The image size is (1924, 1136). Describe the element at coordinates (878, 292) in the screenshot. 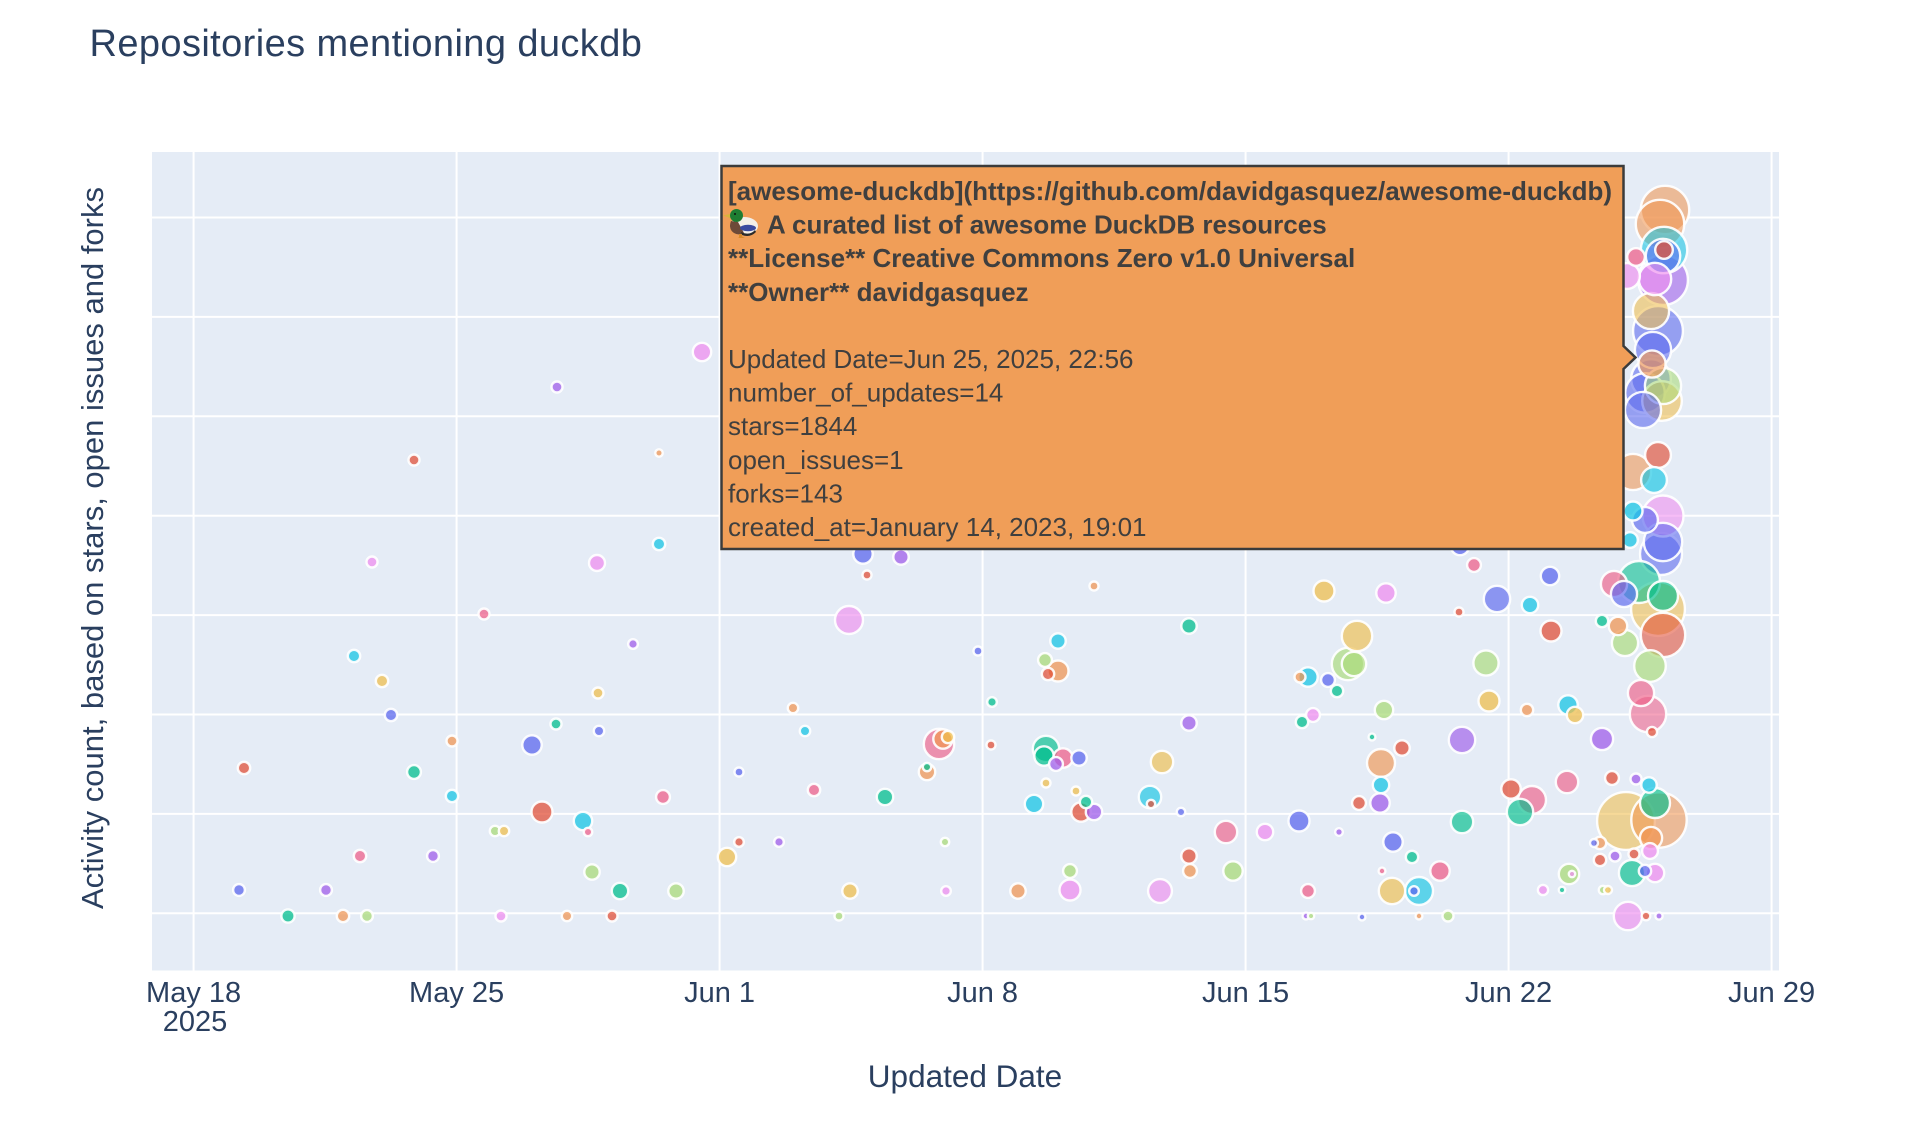

I see `svg-text: **Owner** davidgasquez` at that location.